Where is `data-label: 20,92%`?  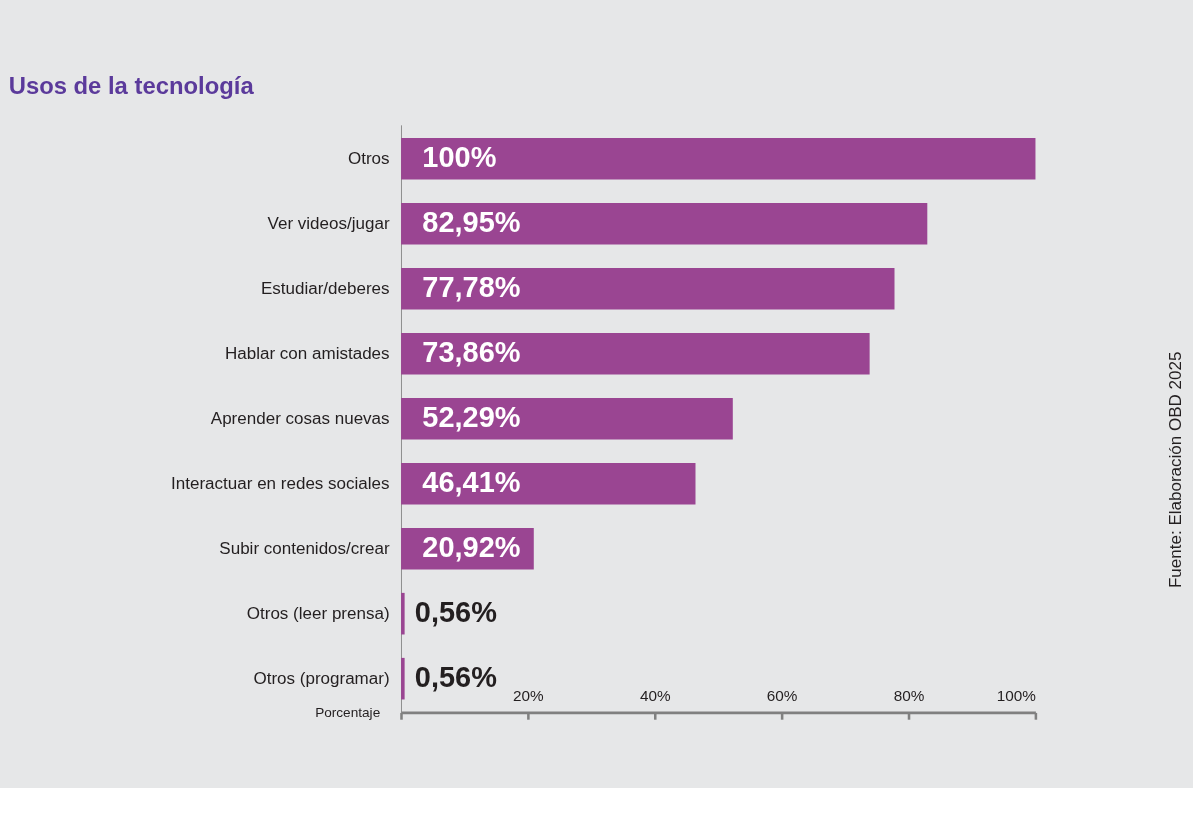
data-label: 20,92% is located at coordinates (471, 547).